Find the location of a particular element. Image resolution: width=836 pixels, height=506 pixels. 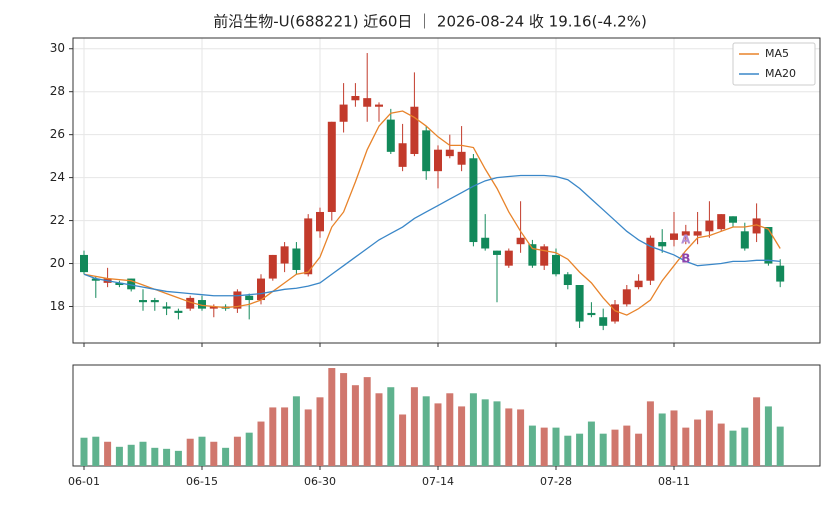

y-tick-label: 24 is located at coordinates (57, 177).